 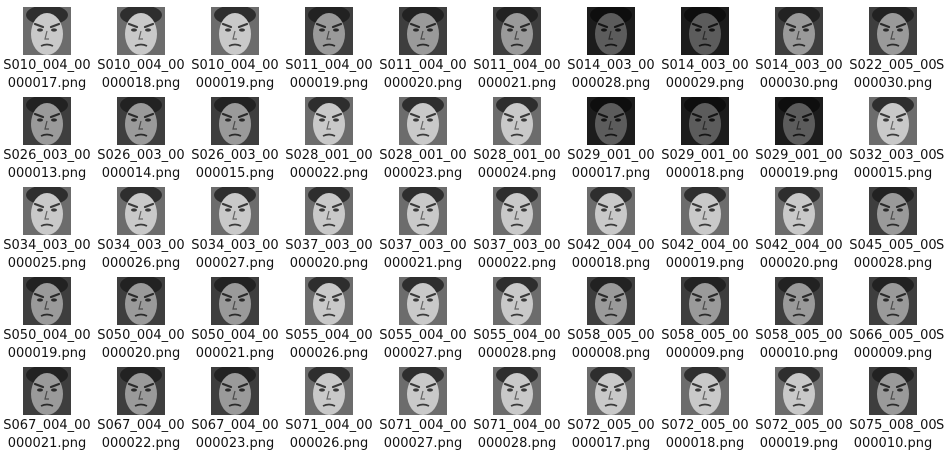 What do you see at coordinates (893, 336) in the screenshot?
I see `filename-line1: S066_005_00` at bounding box center [893, 336].